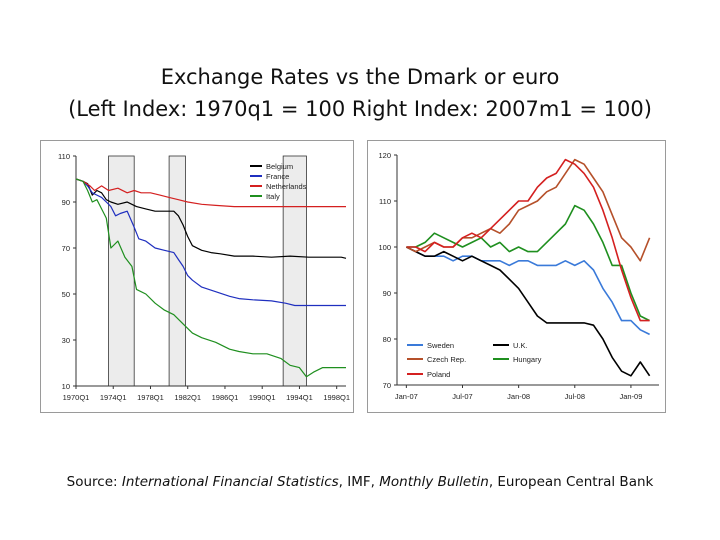 Image resolution: width=720 pixels, height=540 pixels. Describe the element at coordinates (384, 247) in the screenshot. I see `right-y-tick-label: 100` at that location.